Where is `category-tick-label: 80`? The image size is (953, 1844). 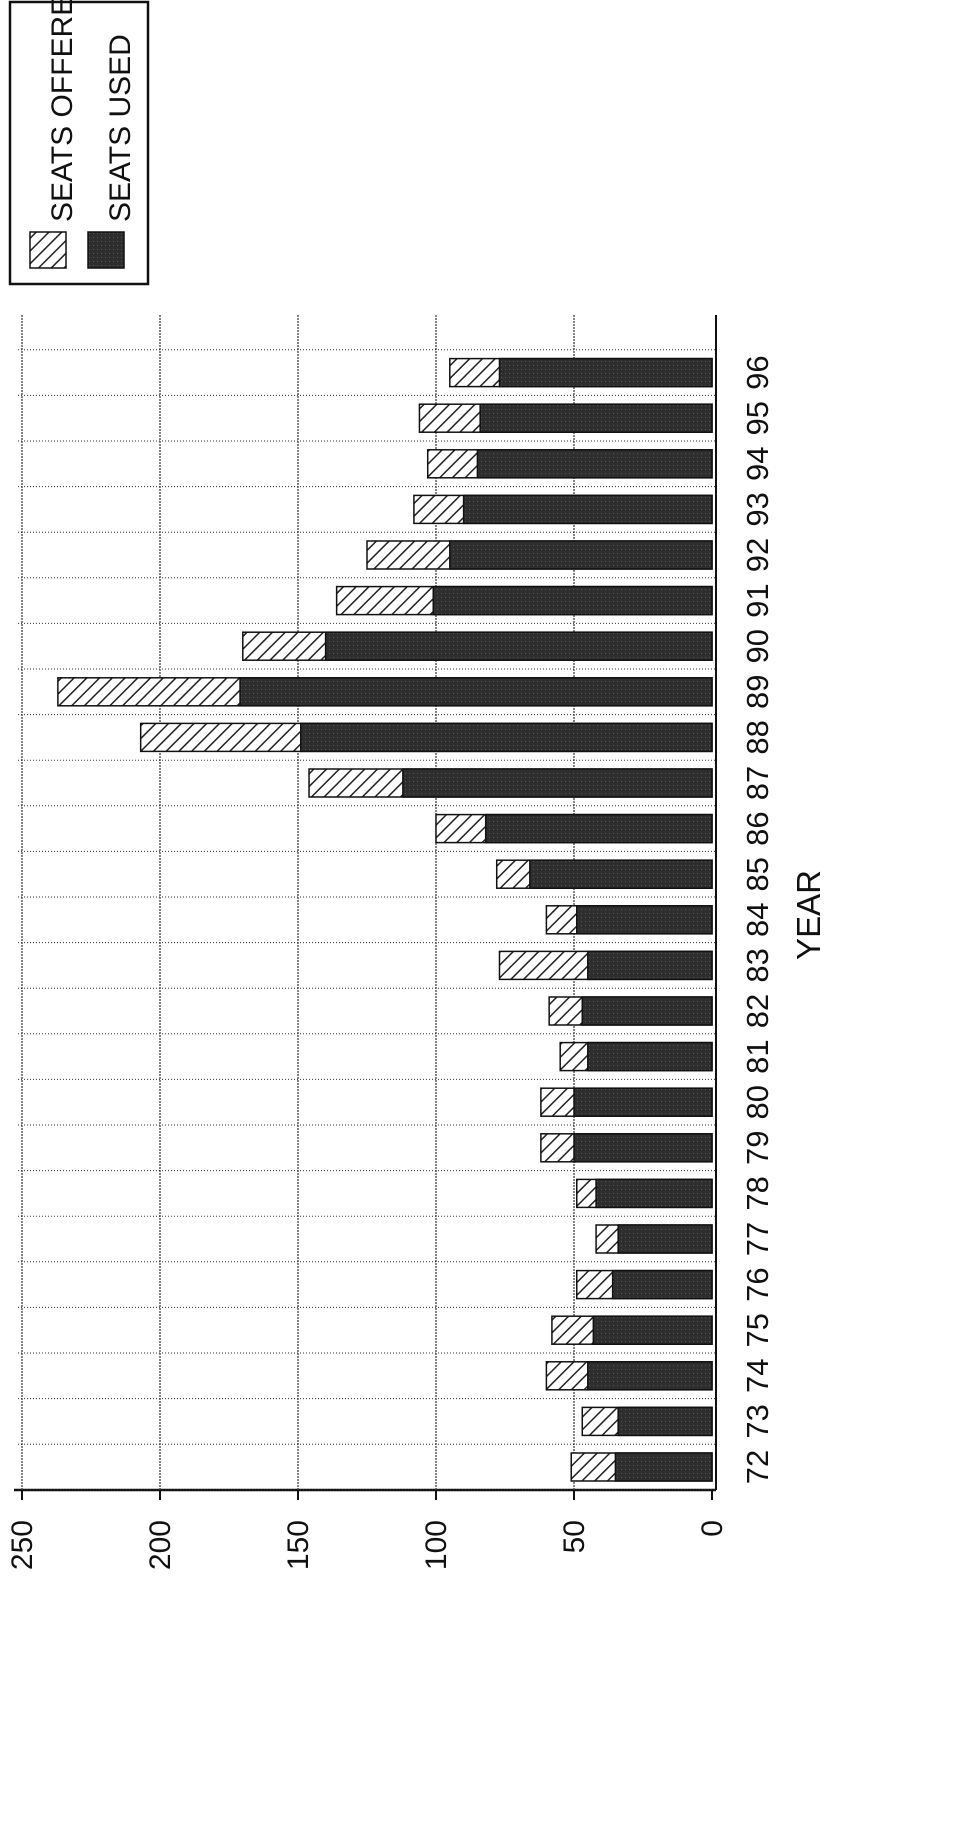 category-tick-label: 80 is located at coordinates (757, 1102).